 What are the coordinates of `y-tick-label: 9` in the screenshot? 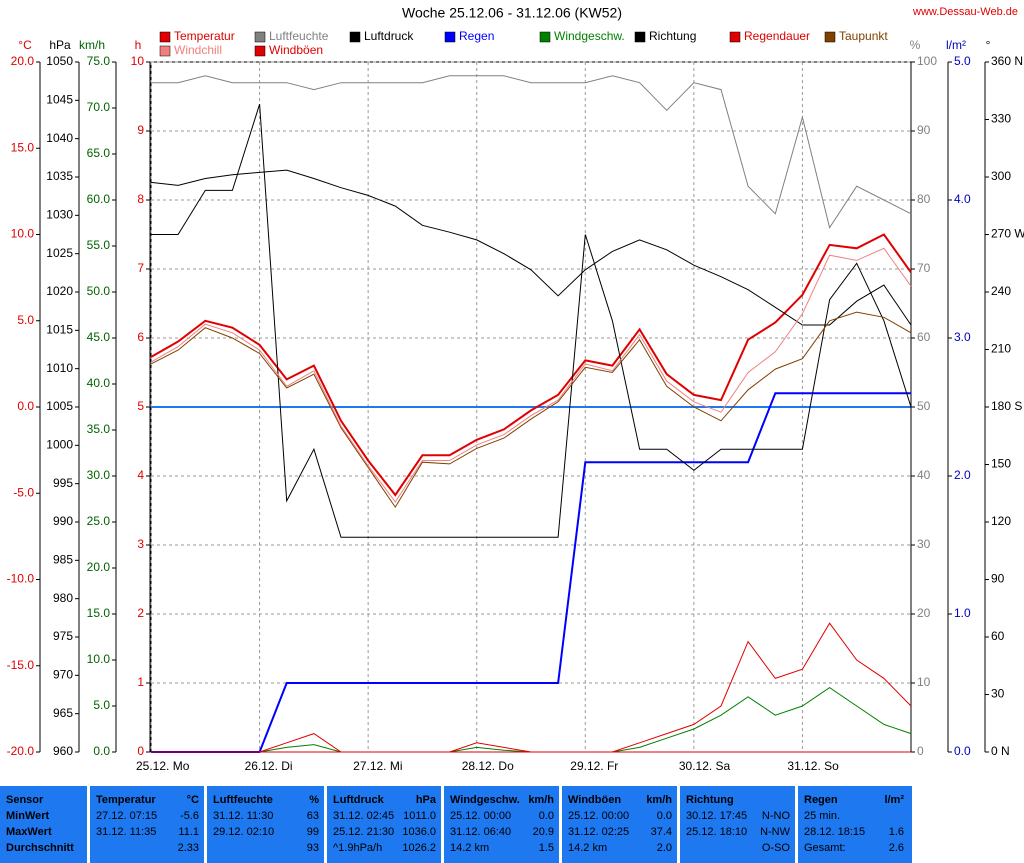 It's located at (140, 130).